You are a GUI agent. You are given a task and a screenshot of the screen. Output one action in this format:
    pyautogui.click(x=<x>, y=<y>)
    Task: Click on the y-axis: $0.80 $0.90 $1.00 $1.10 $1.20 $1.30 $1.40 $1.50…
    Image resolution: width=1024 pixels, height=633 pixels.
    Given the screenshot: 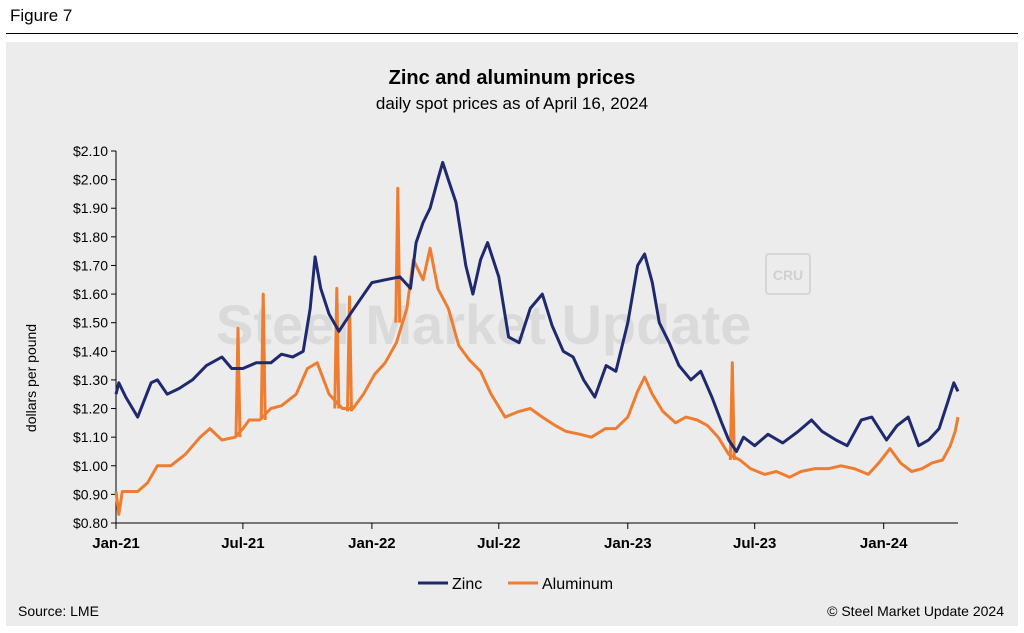 What is the action you would take?
    pyautogui.click(x=94, y=337)
    